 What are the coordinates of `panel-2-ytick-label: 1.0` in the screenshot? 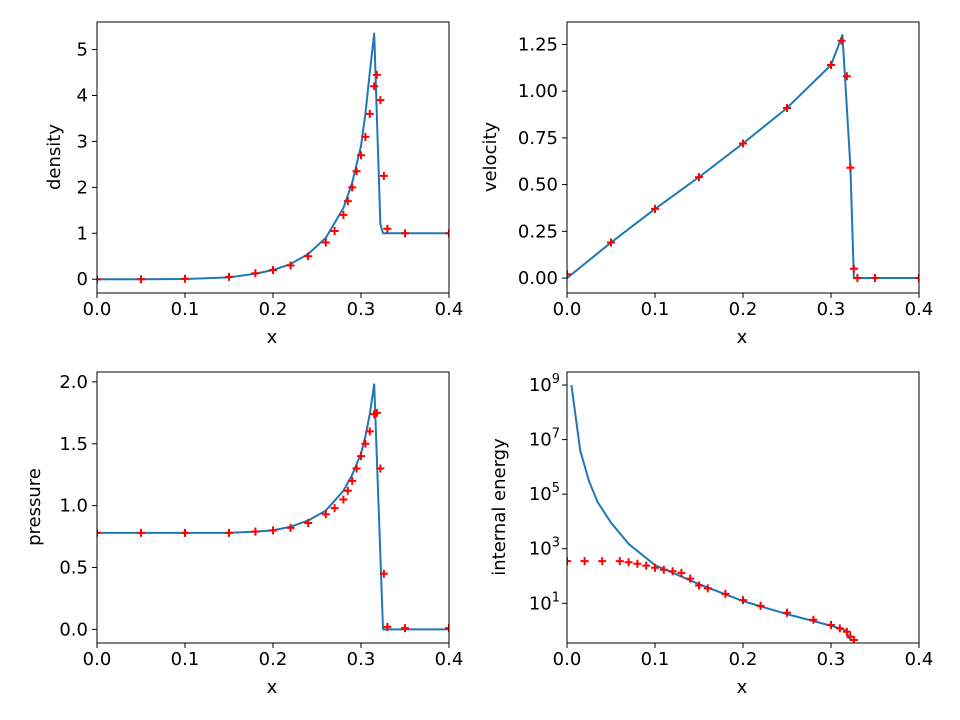 It's located at (73, 506).